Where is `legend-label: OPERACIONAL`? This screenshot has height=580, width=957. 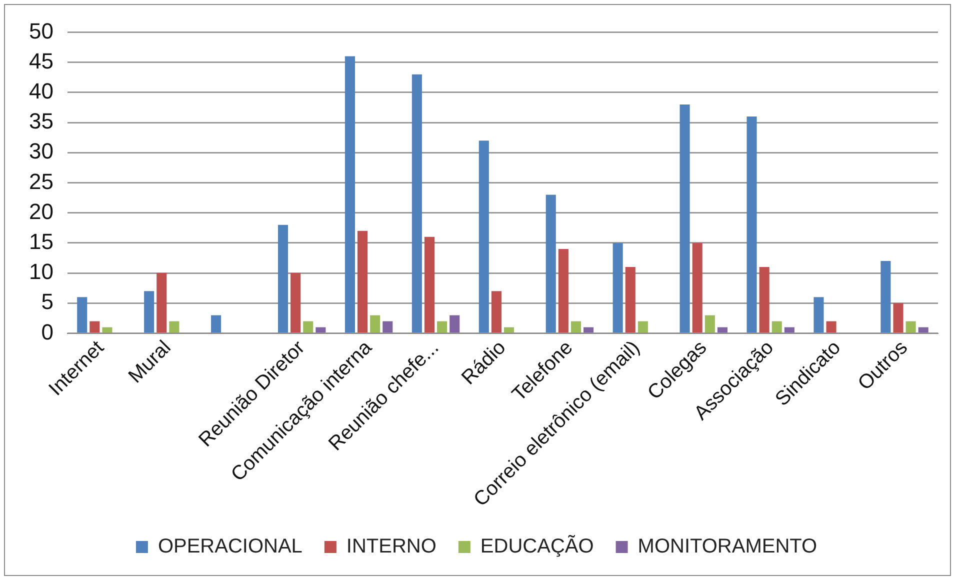 legend-label: OPERACIONAL is located at coordinates (230, 547).